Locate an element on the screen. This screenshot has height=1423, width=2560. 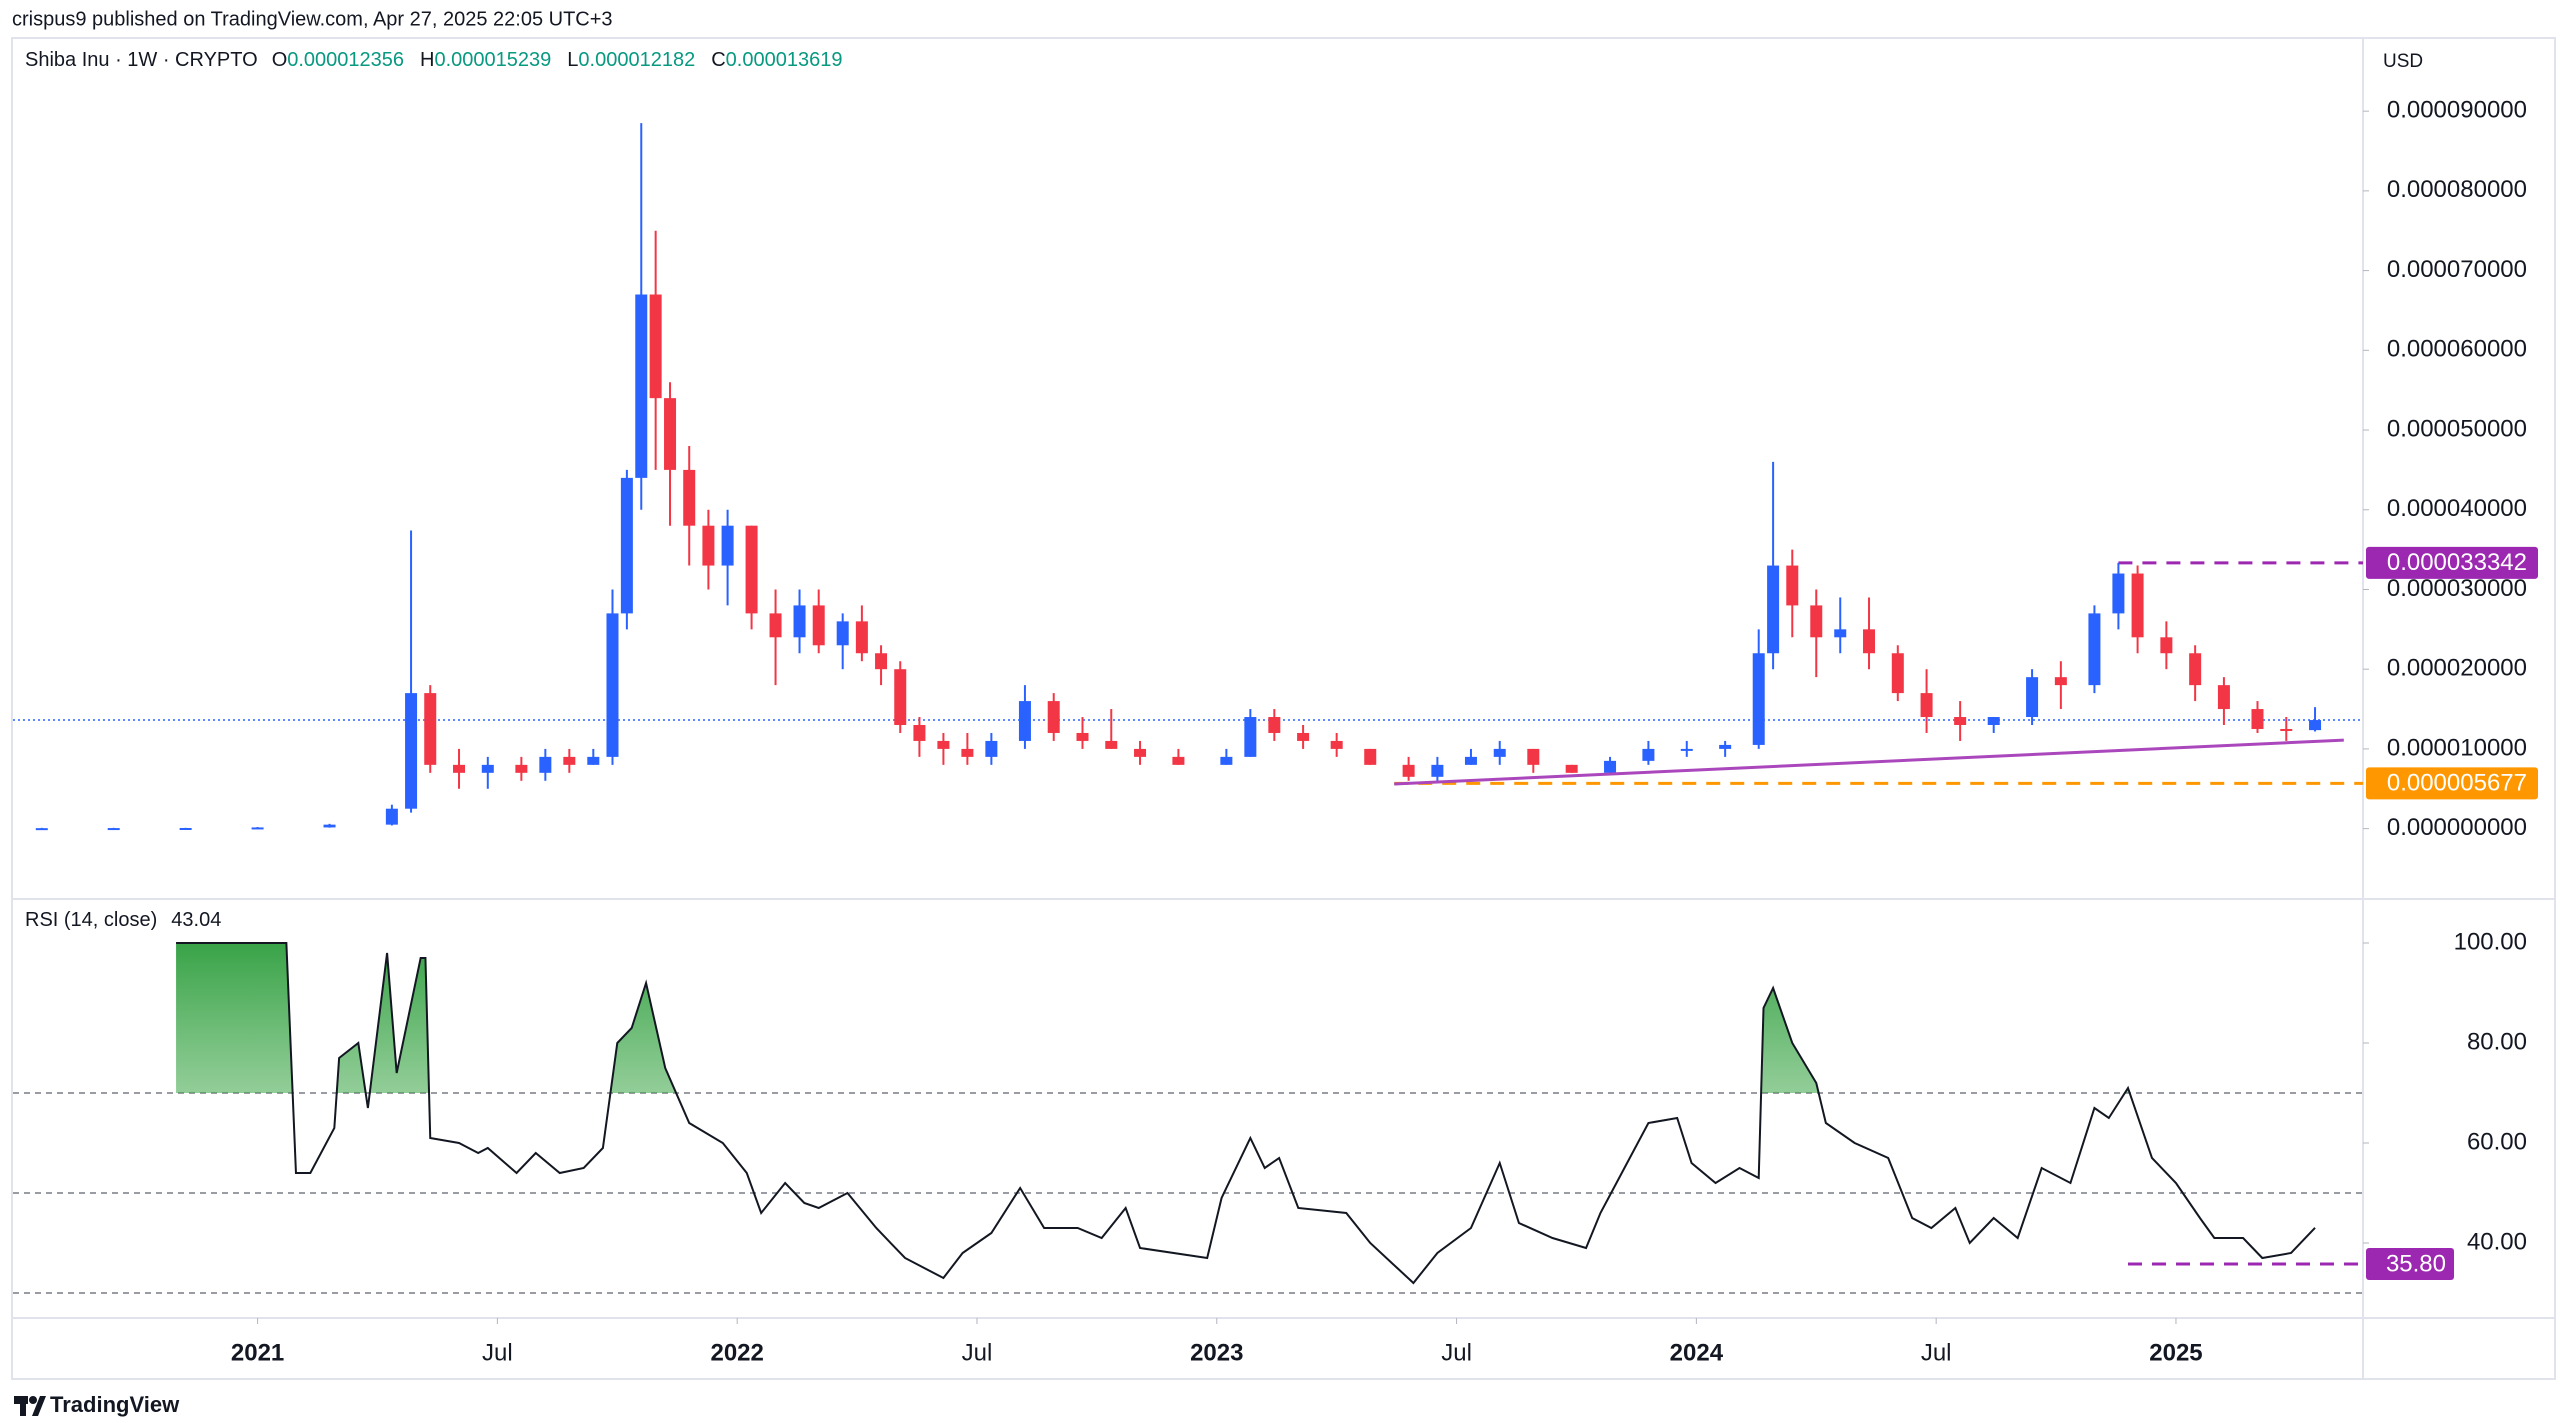
y-axis-unit: USD is located at coordinates (2403, 61).